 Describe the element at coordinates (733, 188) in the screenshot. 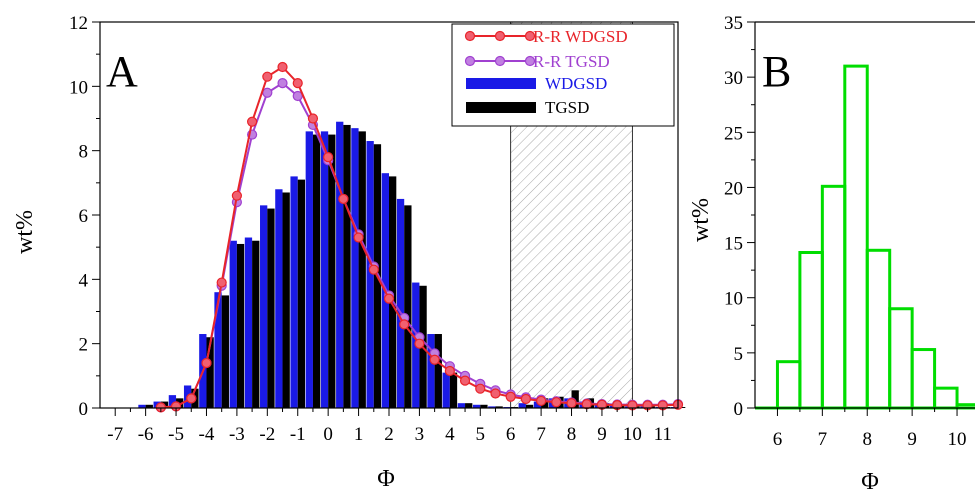

I see `y-tick-label: 20` at that location.